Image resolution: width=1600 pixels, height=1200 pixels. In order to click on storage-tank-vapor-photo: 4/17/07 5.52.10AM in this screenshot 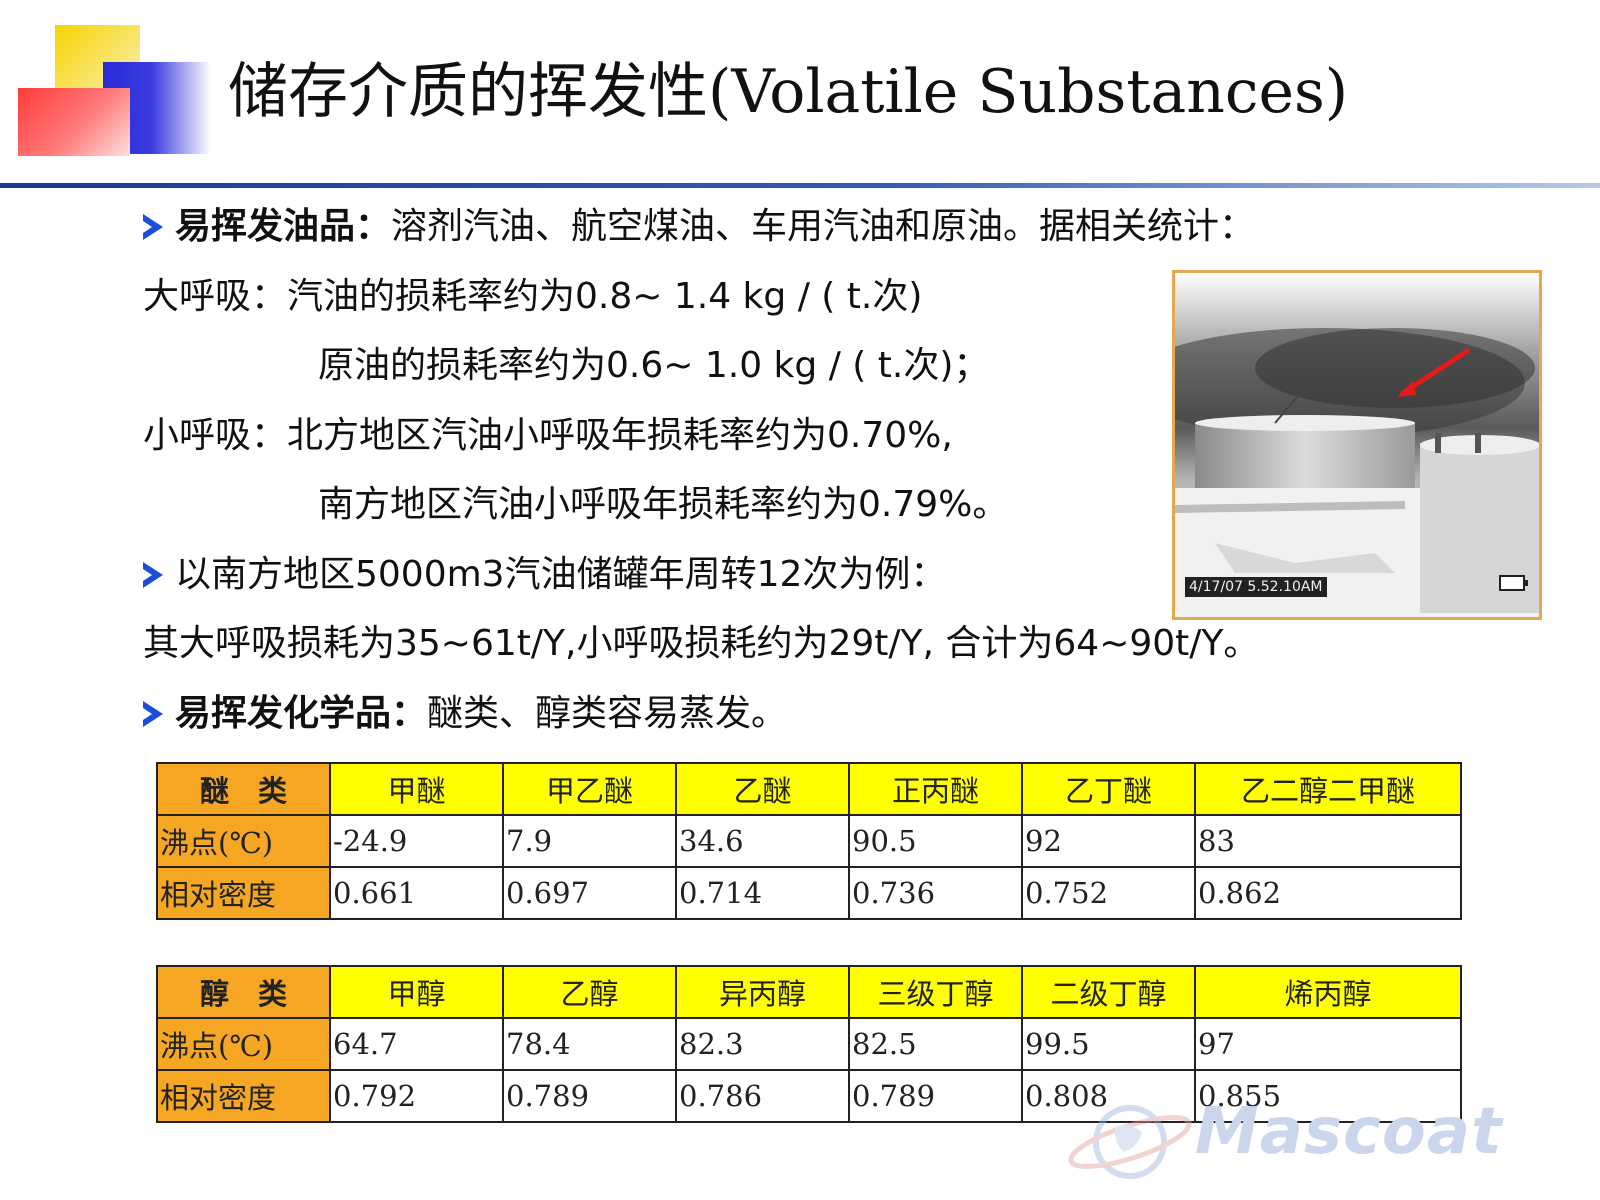, I will do `click(1357, 445)`.